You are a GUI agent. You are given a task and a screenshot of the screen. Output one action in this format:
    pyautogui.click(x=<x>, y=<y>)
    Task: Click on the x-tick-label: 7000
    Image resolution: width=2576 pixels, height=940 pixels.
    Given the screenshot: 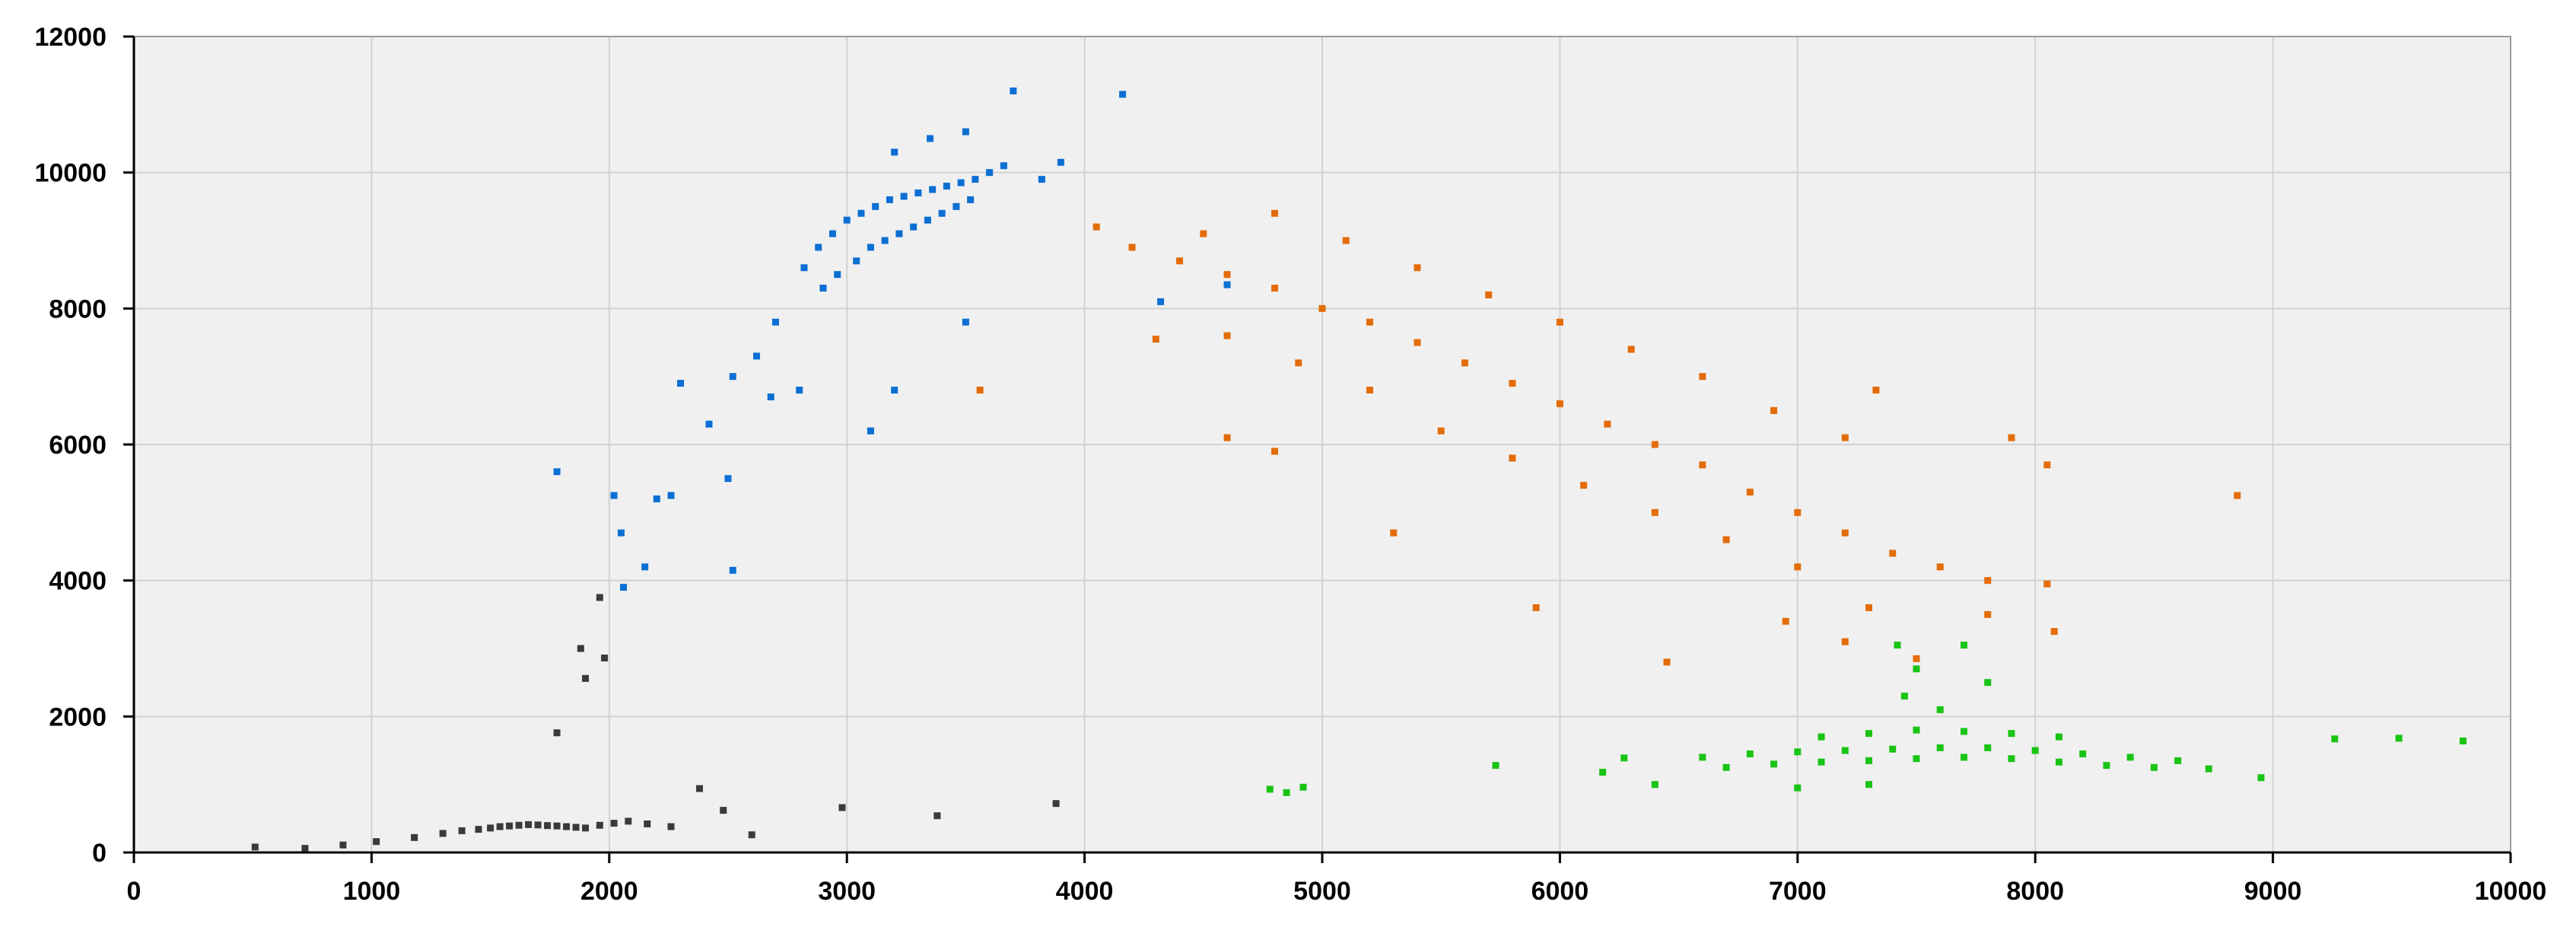 What is the action you would take?
    pyautogui.click(x=1798, y=891)
    